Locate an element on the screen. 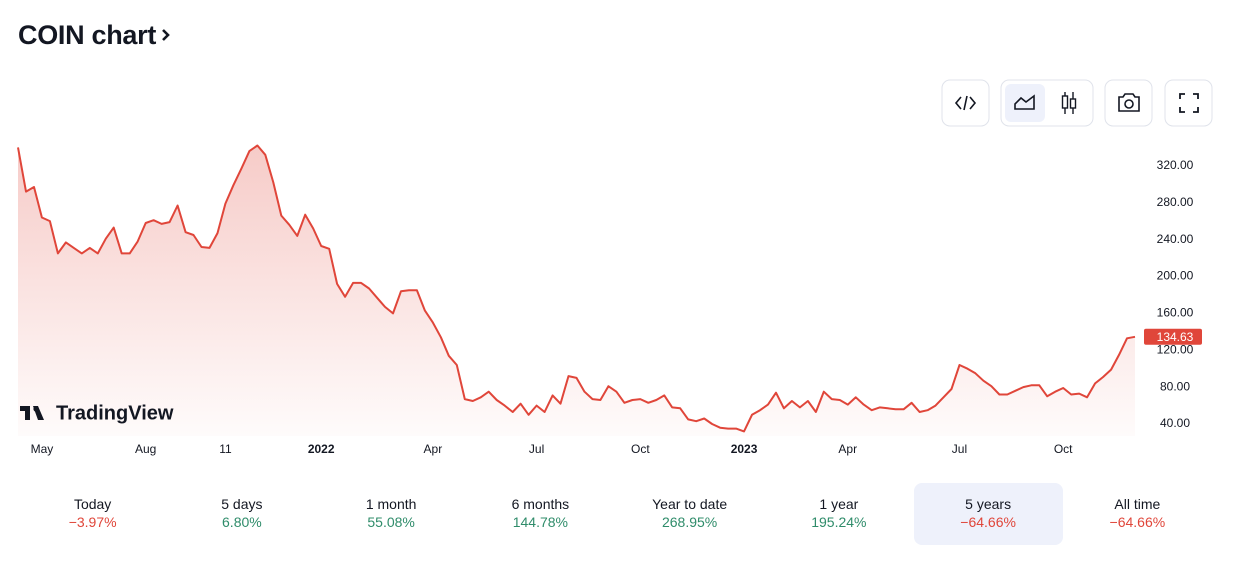  period-change: 268.95% is located at coordinates (689, 522).